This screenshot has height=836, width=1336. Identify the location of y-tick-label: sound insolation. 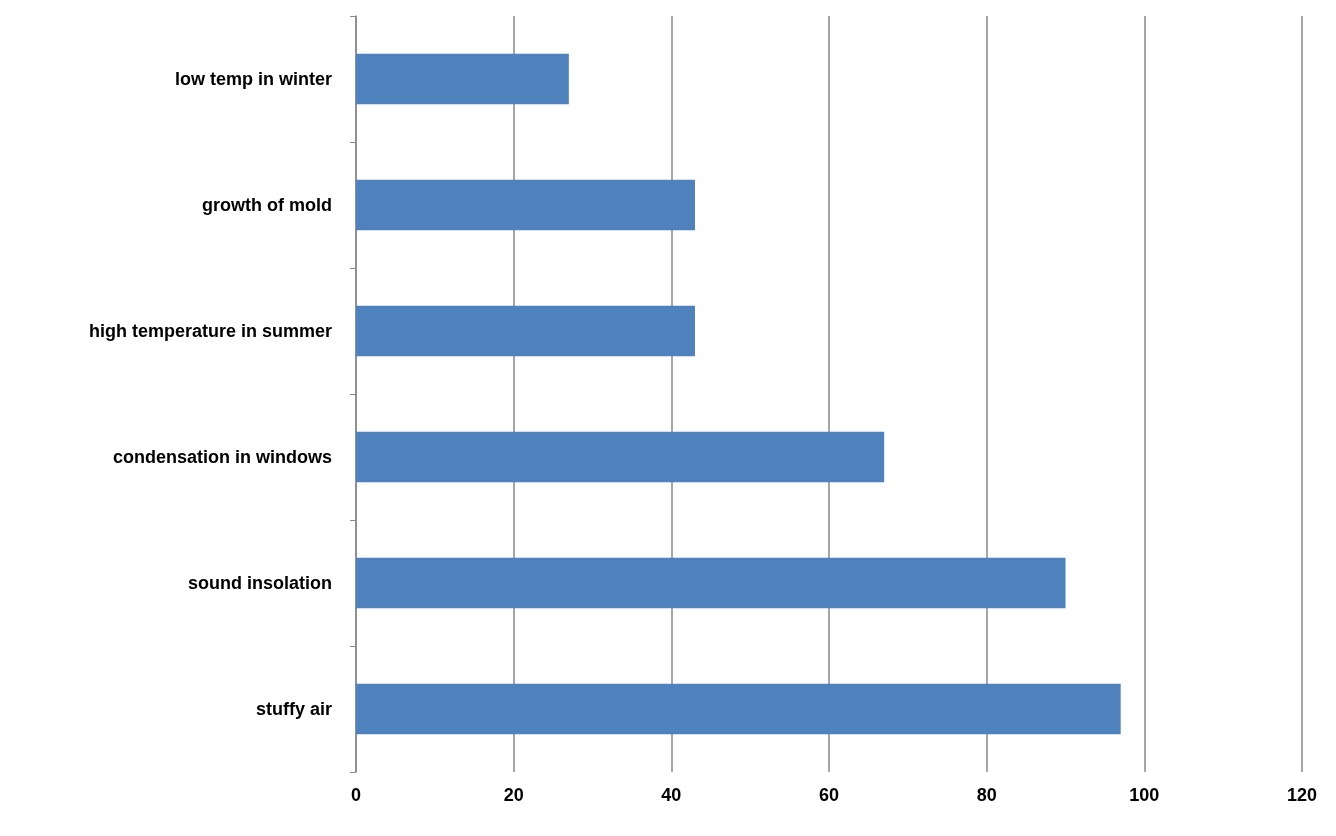
(260, 583).